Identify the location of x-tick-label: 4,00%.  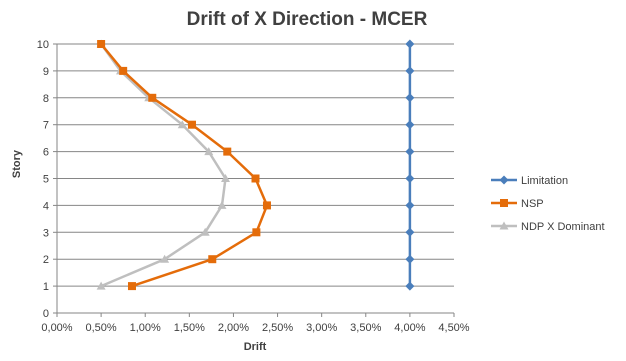
(409, 328).